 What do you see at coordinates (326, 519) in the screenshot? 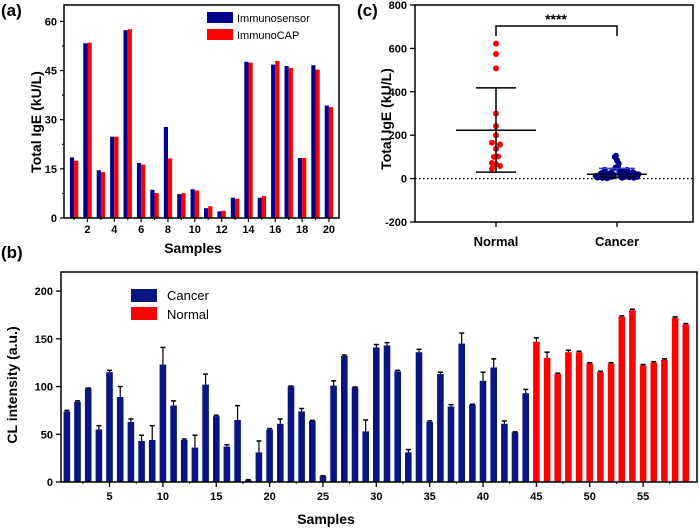
I see `panel-b-xlabel: Samples` at bounding box center [326, 519].